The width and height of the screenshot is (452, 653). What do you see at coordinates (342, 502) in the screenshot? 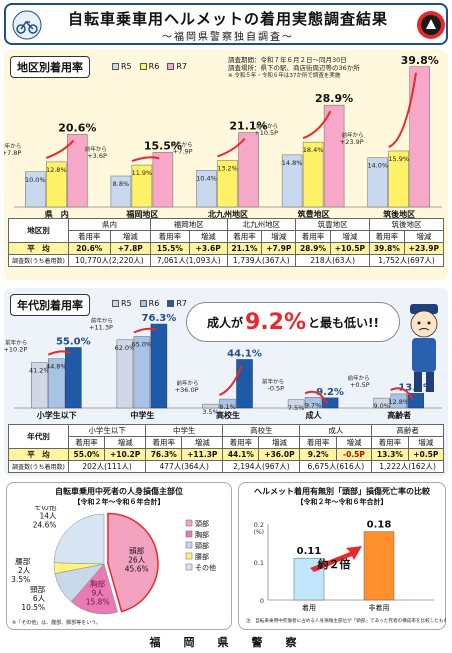
I see `fatality-subtitle: 【令和２年～令和６年合計】` at bounding box center [342, 502].